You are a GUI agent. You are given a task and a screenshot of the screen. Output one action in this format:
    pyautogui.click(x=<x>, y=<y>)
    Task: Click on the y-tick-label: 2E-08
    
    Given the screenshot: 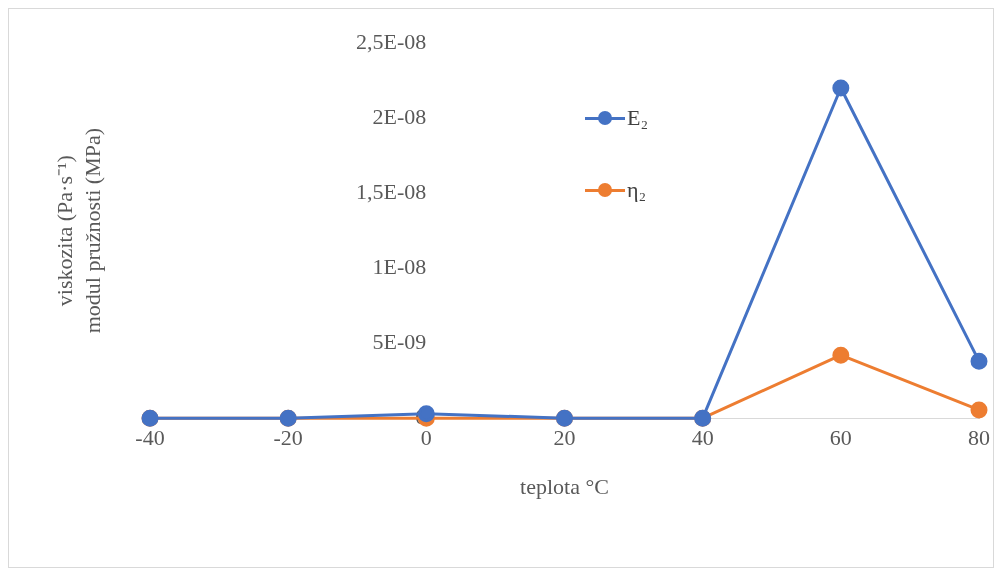 What is the action you would take?
    pyautogui.click(x=399, y=116)
    